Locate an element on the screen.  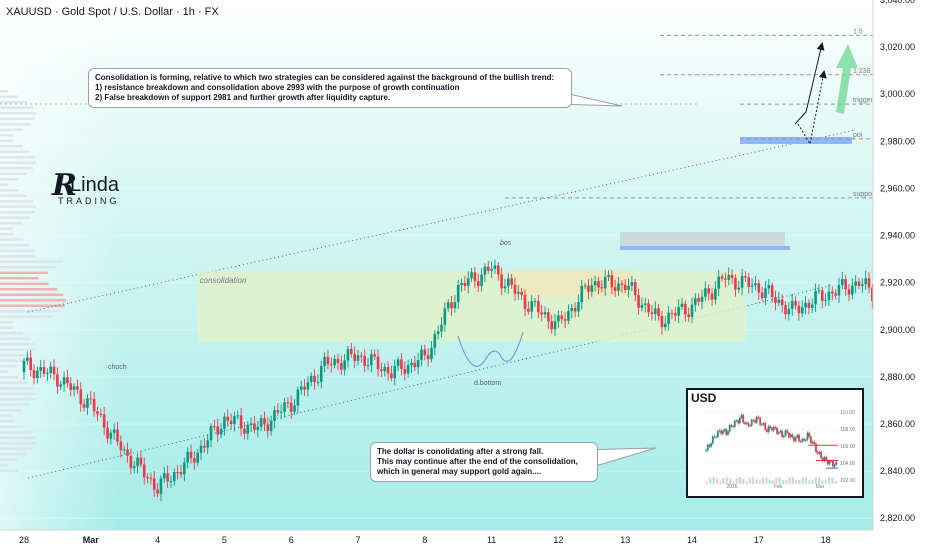
level-name: support is located at coordinates (864, 194).